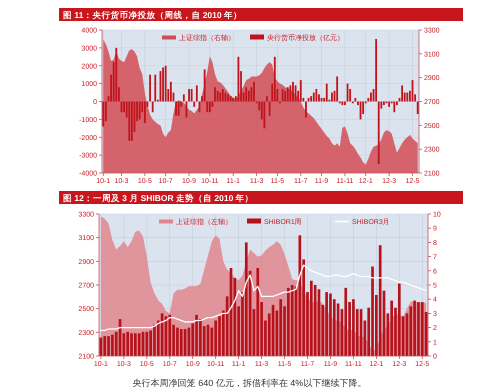 The image size is (499, 390). Describe the element at coordinates (158, 197) in the screenshot. I see `chart-title: 图 12：一周及 3 月 SHIBOR 走势（自 2010 年）` at that location.